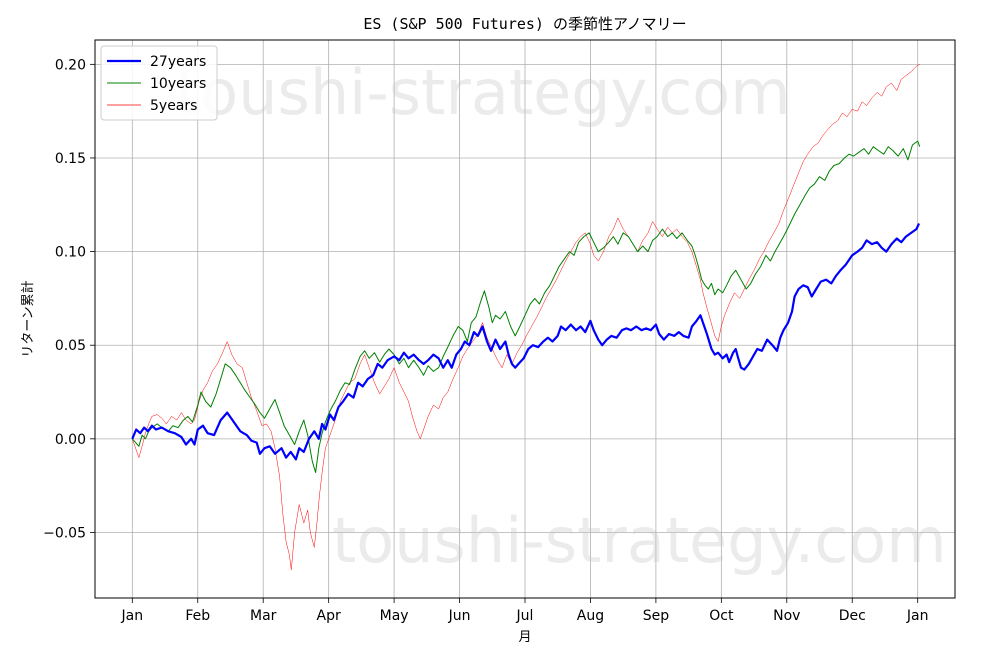 This screenshot has height=660, width=990. What do you see at coordinates (329, 616) in the screenshot?
I see `x-tick-label: Apr` at bounding box center [329, 616].